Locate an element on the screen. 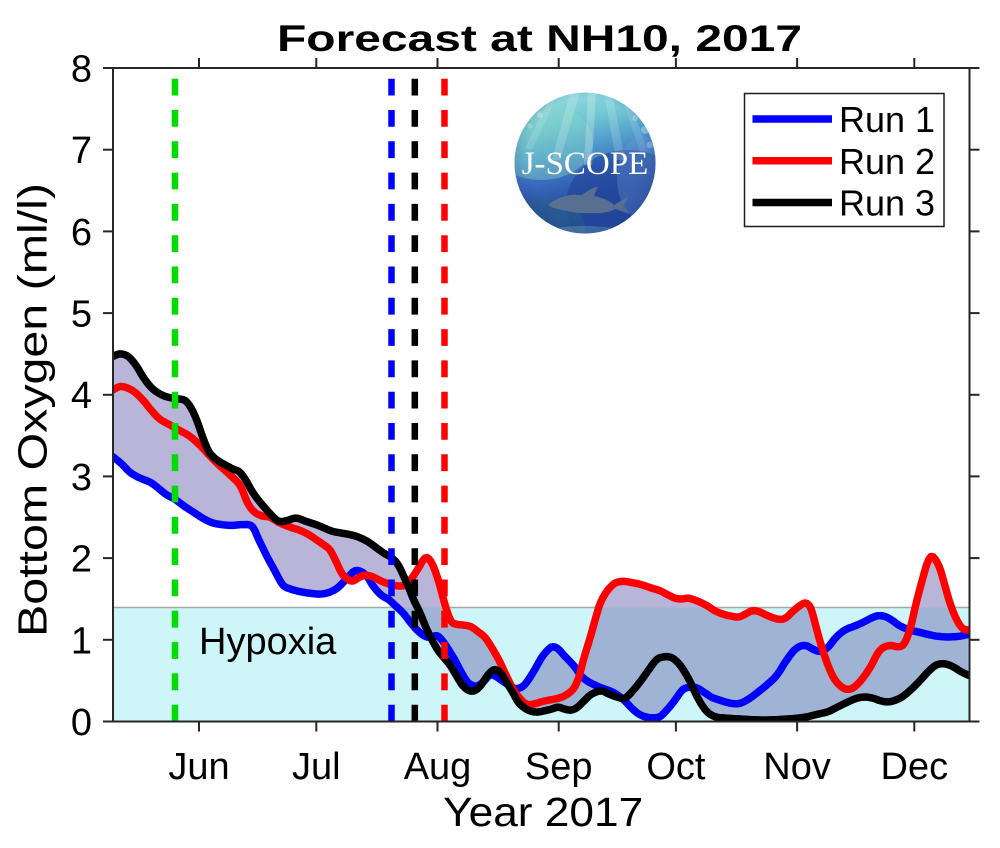  svg-text: 7 is located at coordinates (81, 151).